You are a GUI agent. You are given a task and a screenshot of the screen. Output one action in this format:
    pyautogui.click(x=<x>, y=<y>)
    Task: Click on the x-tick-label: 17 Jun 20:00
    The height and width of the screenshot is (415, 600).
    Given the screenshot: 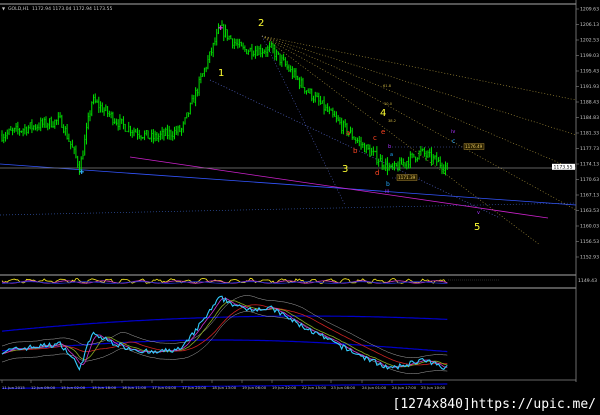 What is the action you would take?
    pyautogui.click(x=194, y=387)
    